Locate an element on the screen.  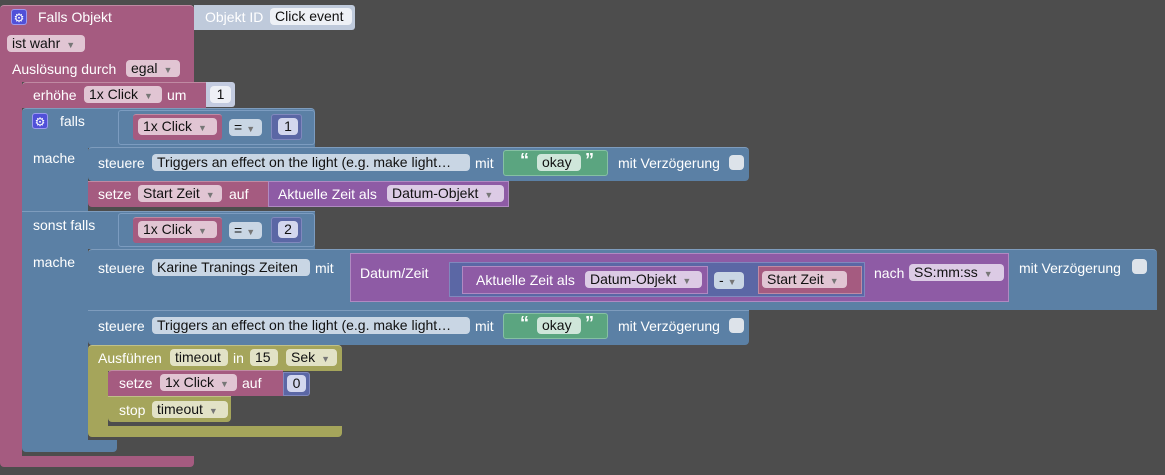
timeout-name-value: timeout is located at coordinates (180, 409).